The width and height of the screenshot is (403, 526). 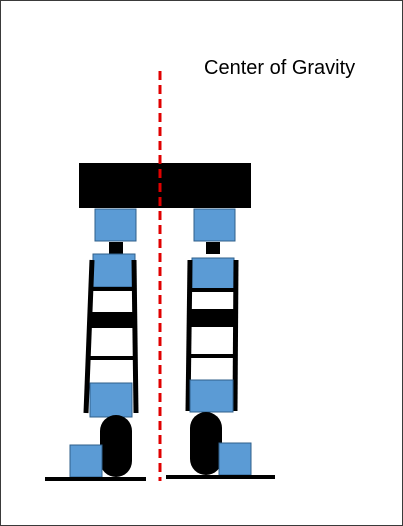 What do you see at coordinates (114, 270) in the screenshot?
I see `left-thigh-servo` at bounding box center [114, 270].